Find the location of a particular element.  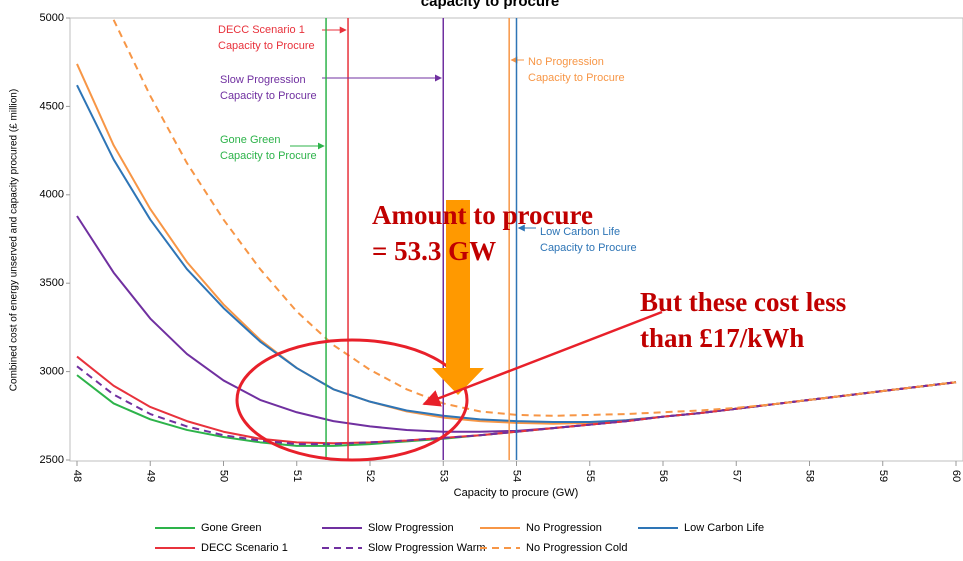

marker-label: DECC Scenario 1 is located at coordinates (261, 30).